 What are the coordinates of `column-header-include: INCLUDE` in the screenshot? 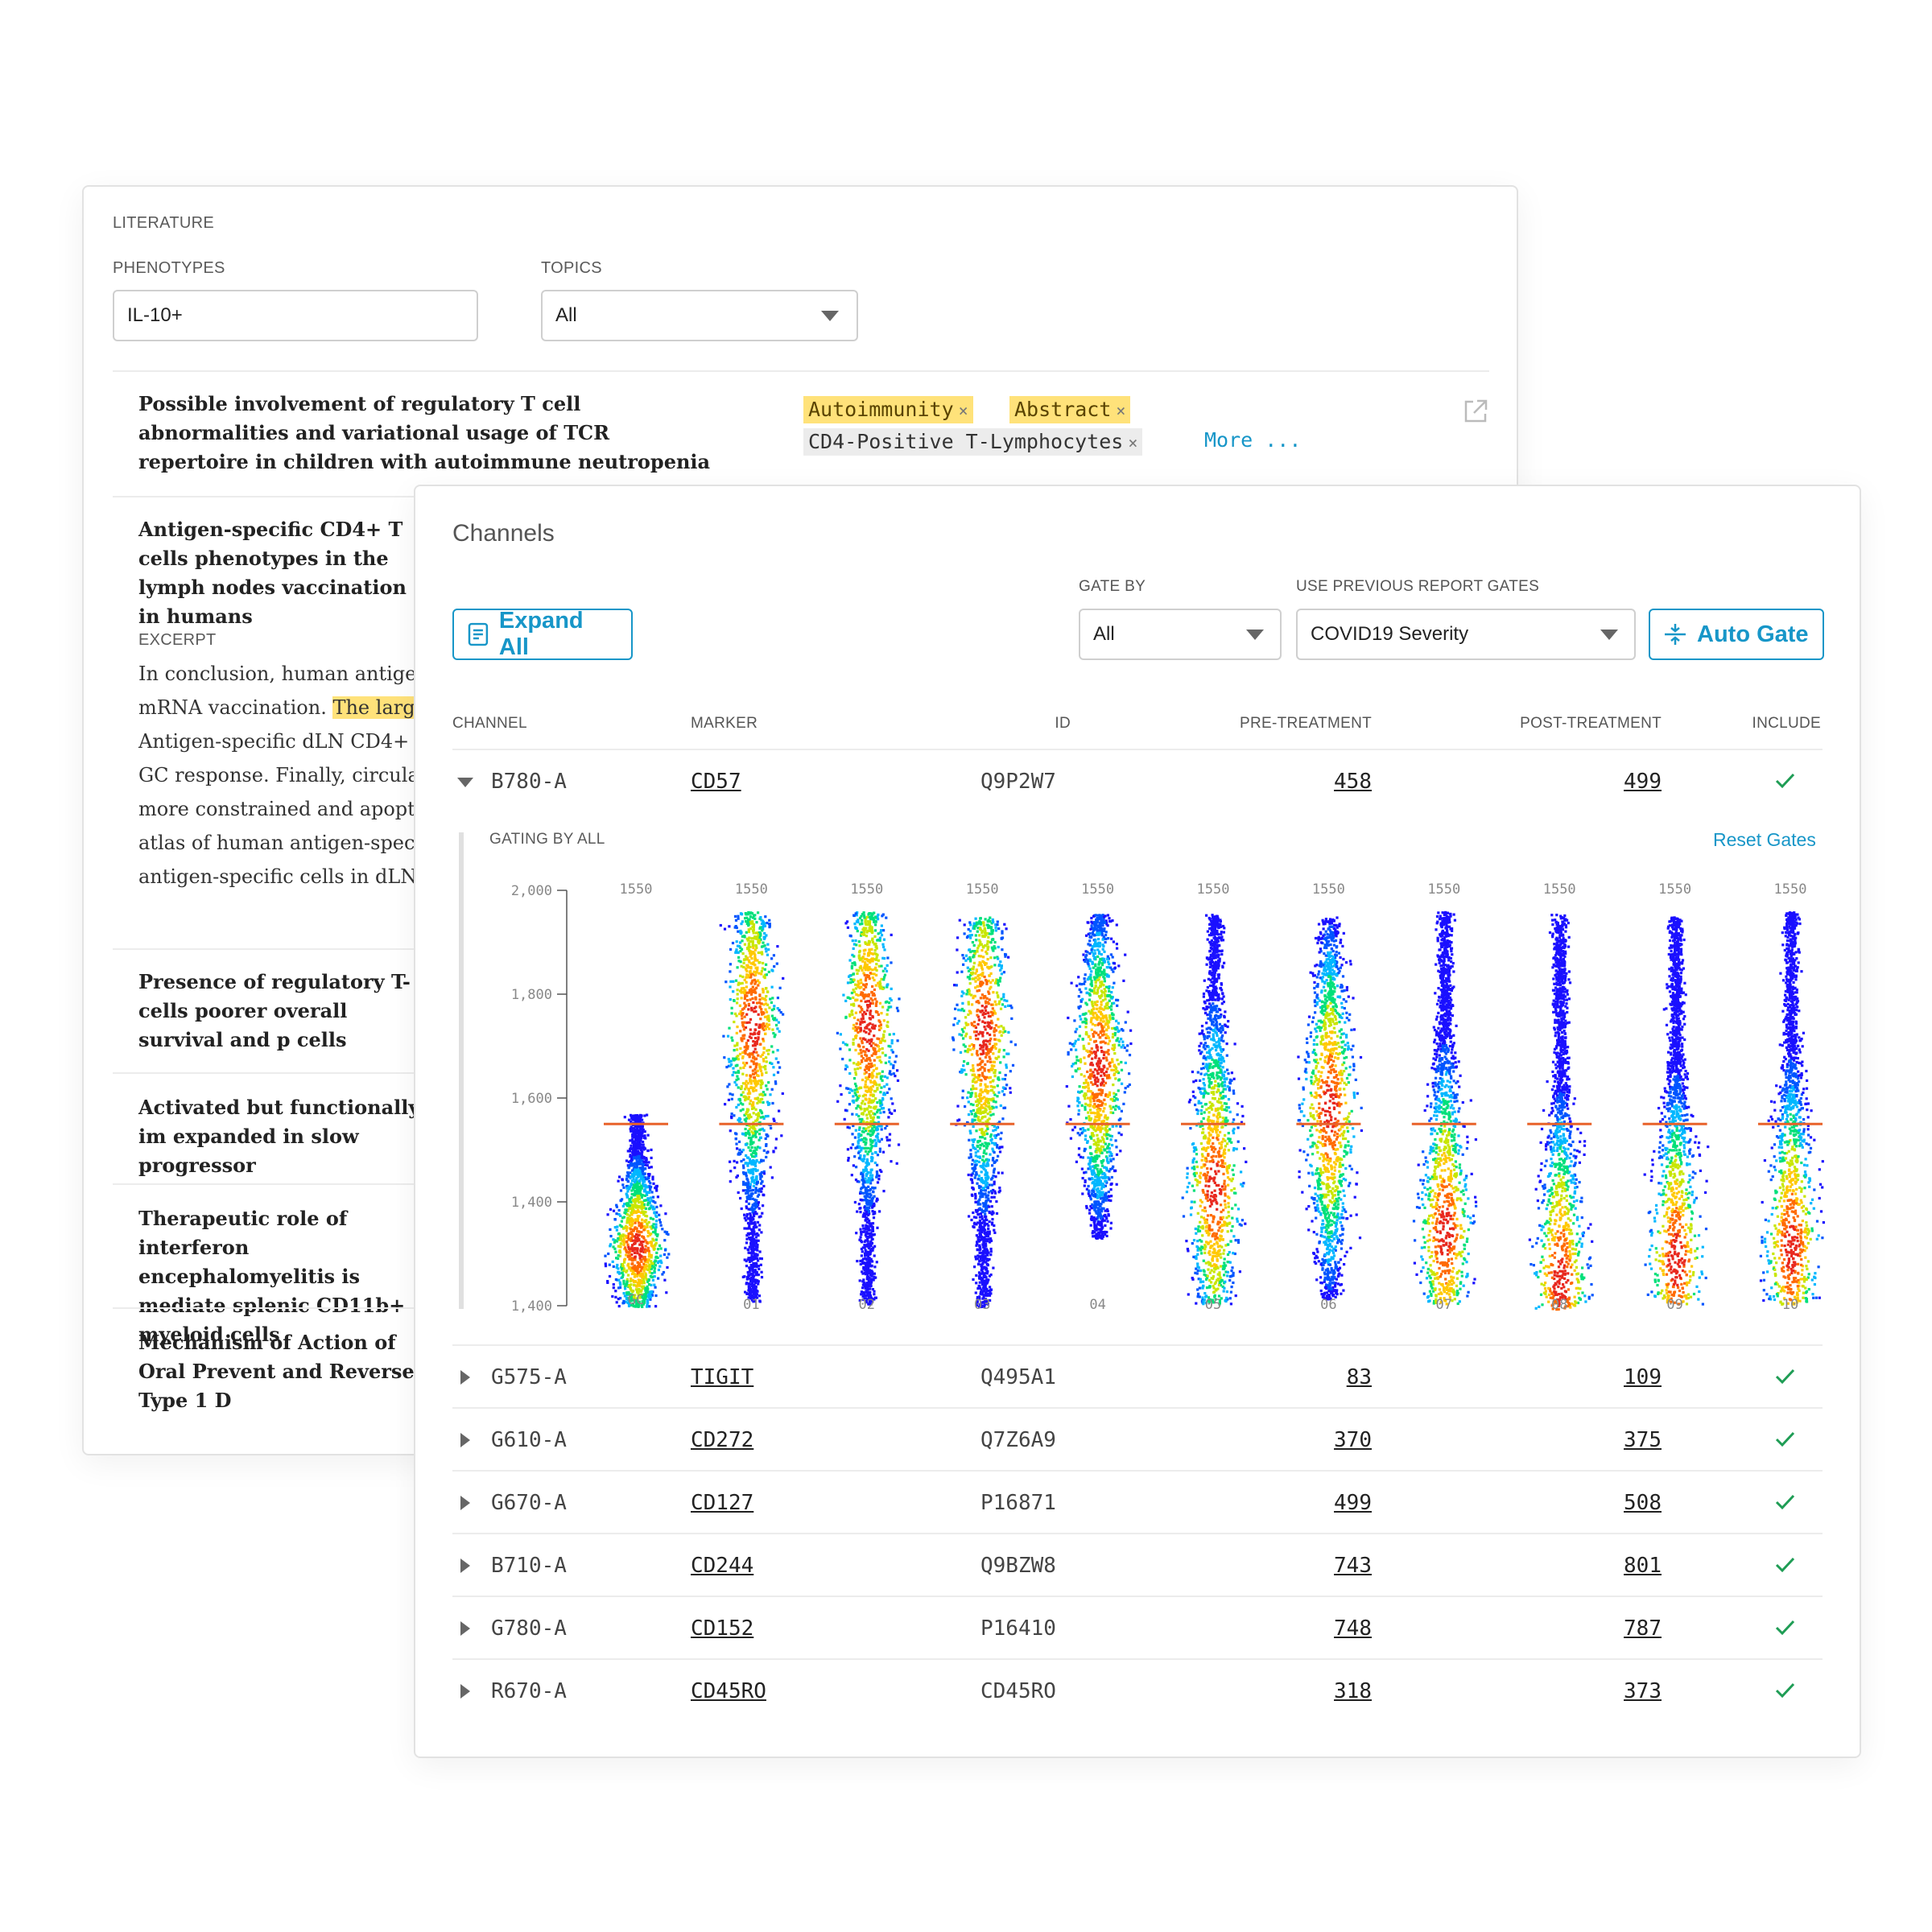 It's located at (1786, 723).